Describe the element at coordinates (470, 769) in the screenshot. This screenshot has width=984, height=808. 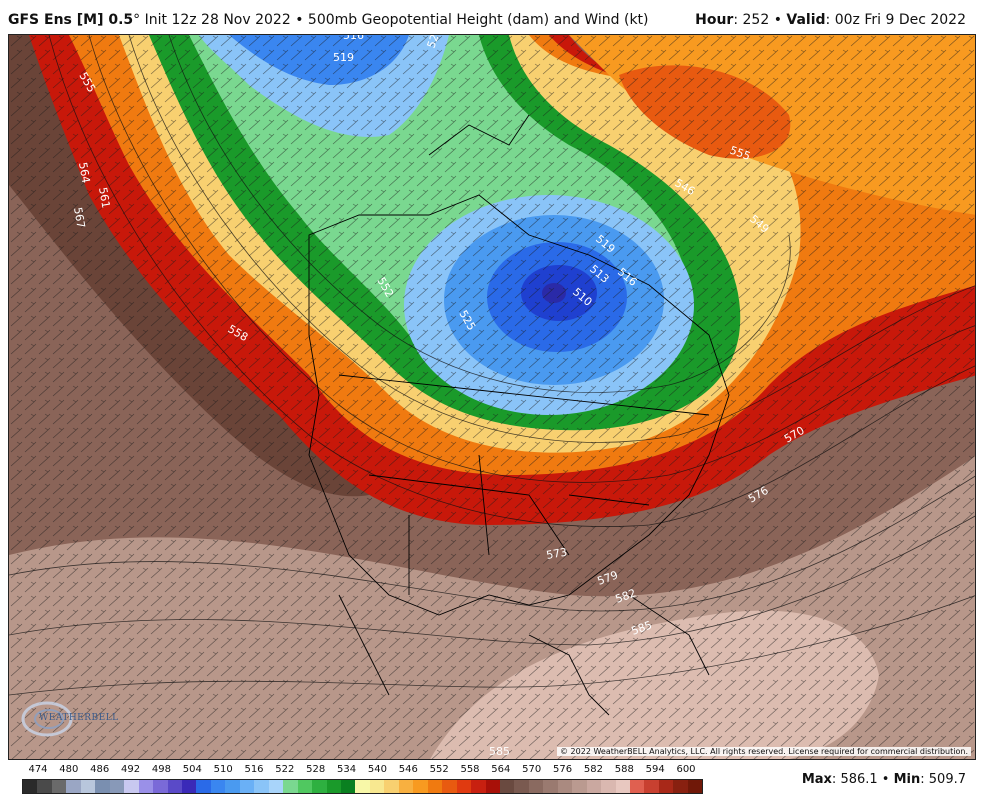
I see `legend-tick-label: 558` at that location.